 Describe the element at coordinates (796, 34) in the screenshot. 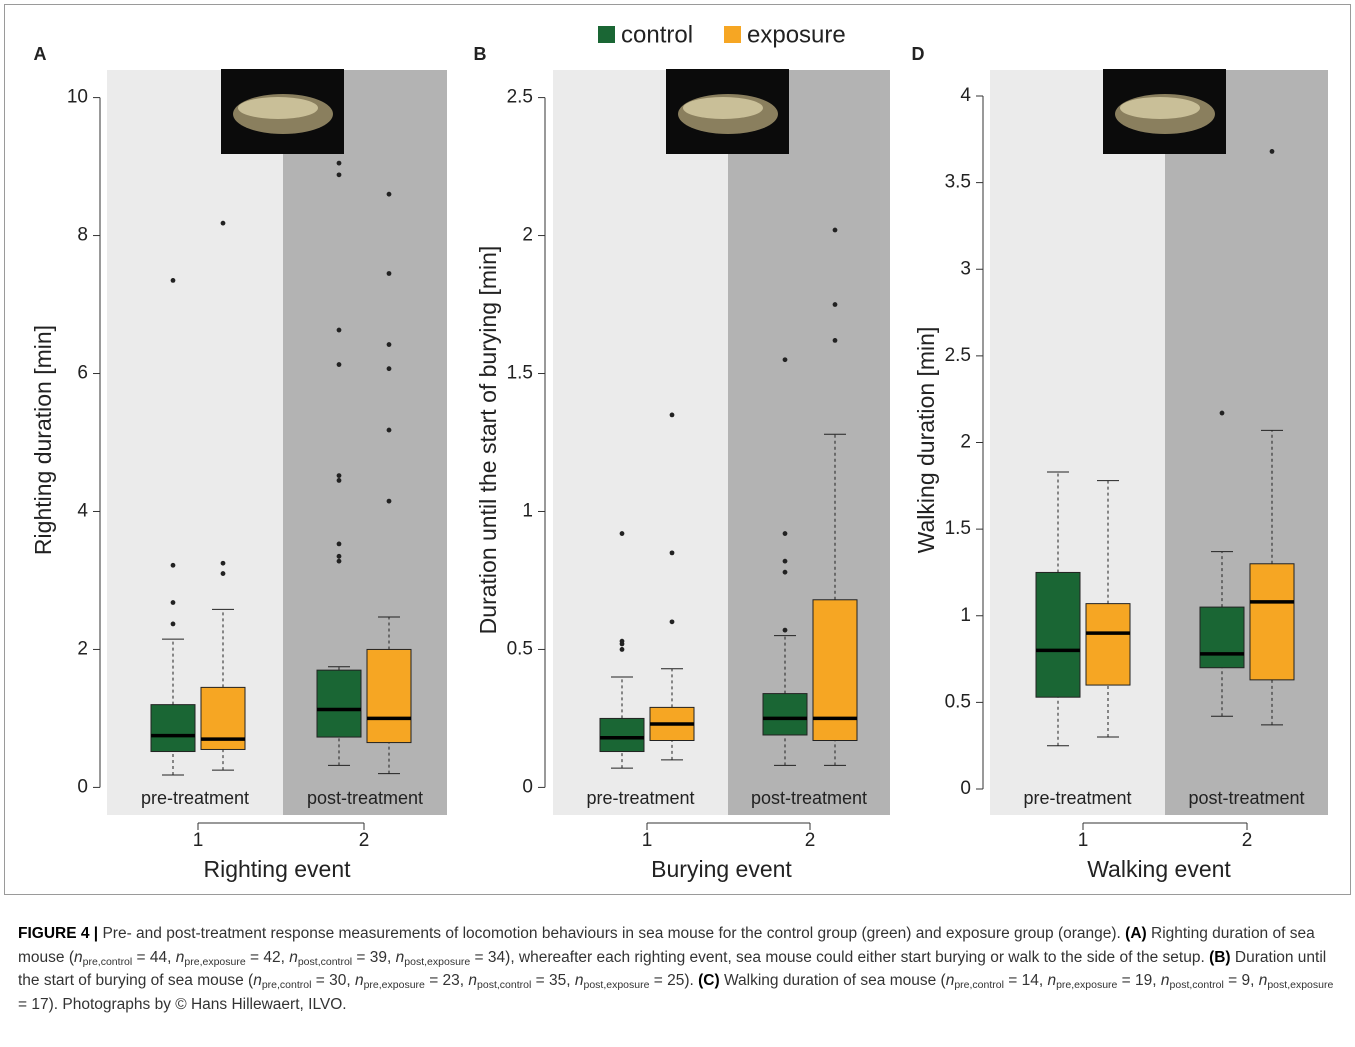

I see `legend-label: exposure` at that location.